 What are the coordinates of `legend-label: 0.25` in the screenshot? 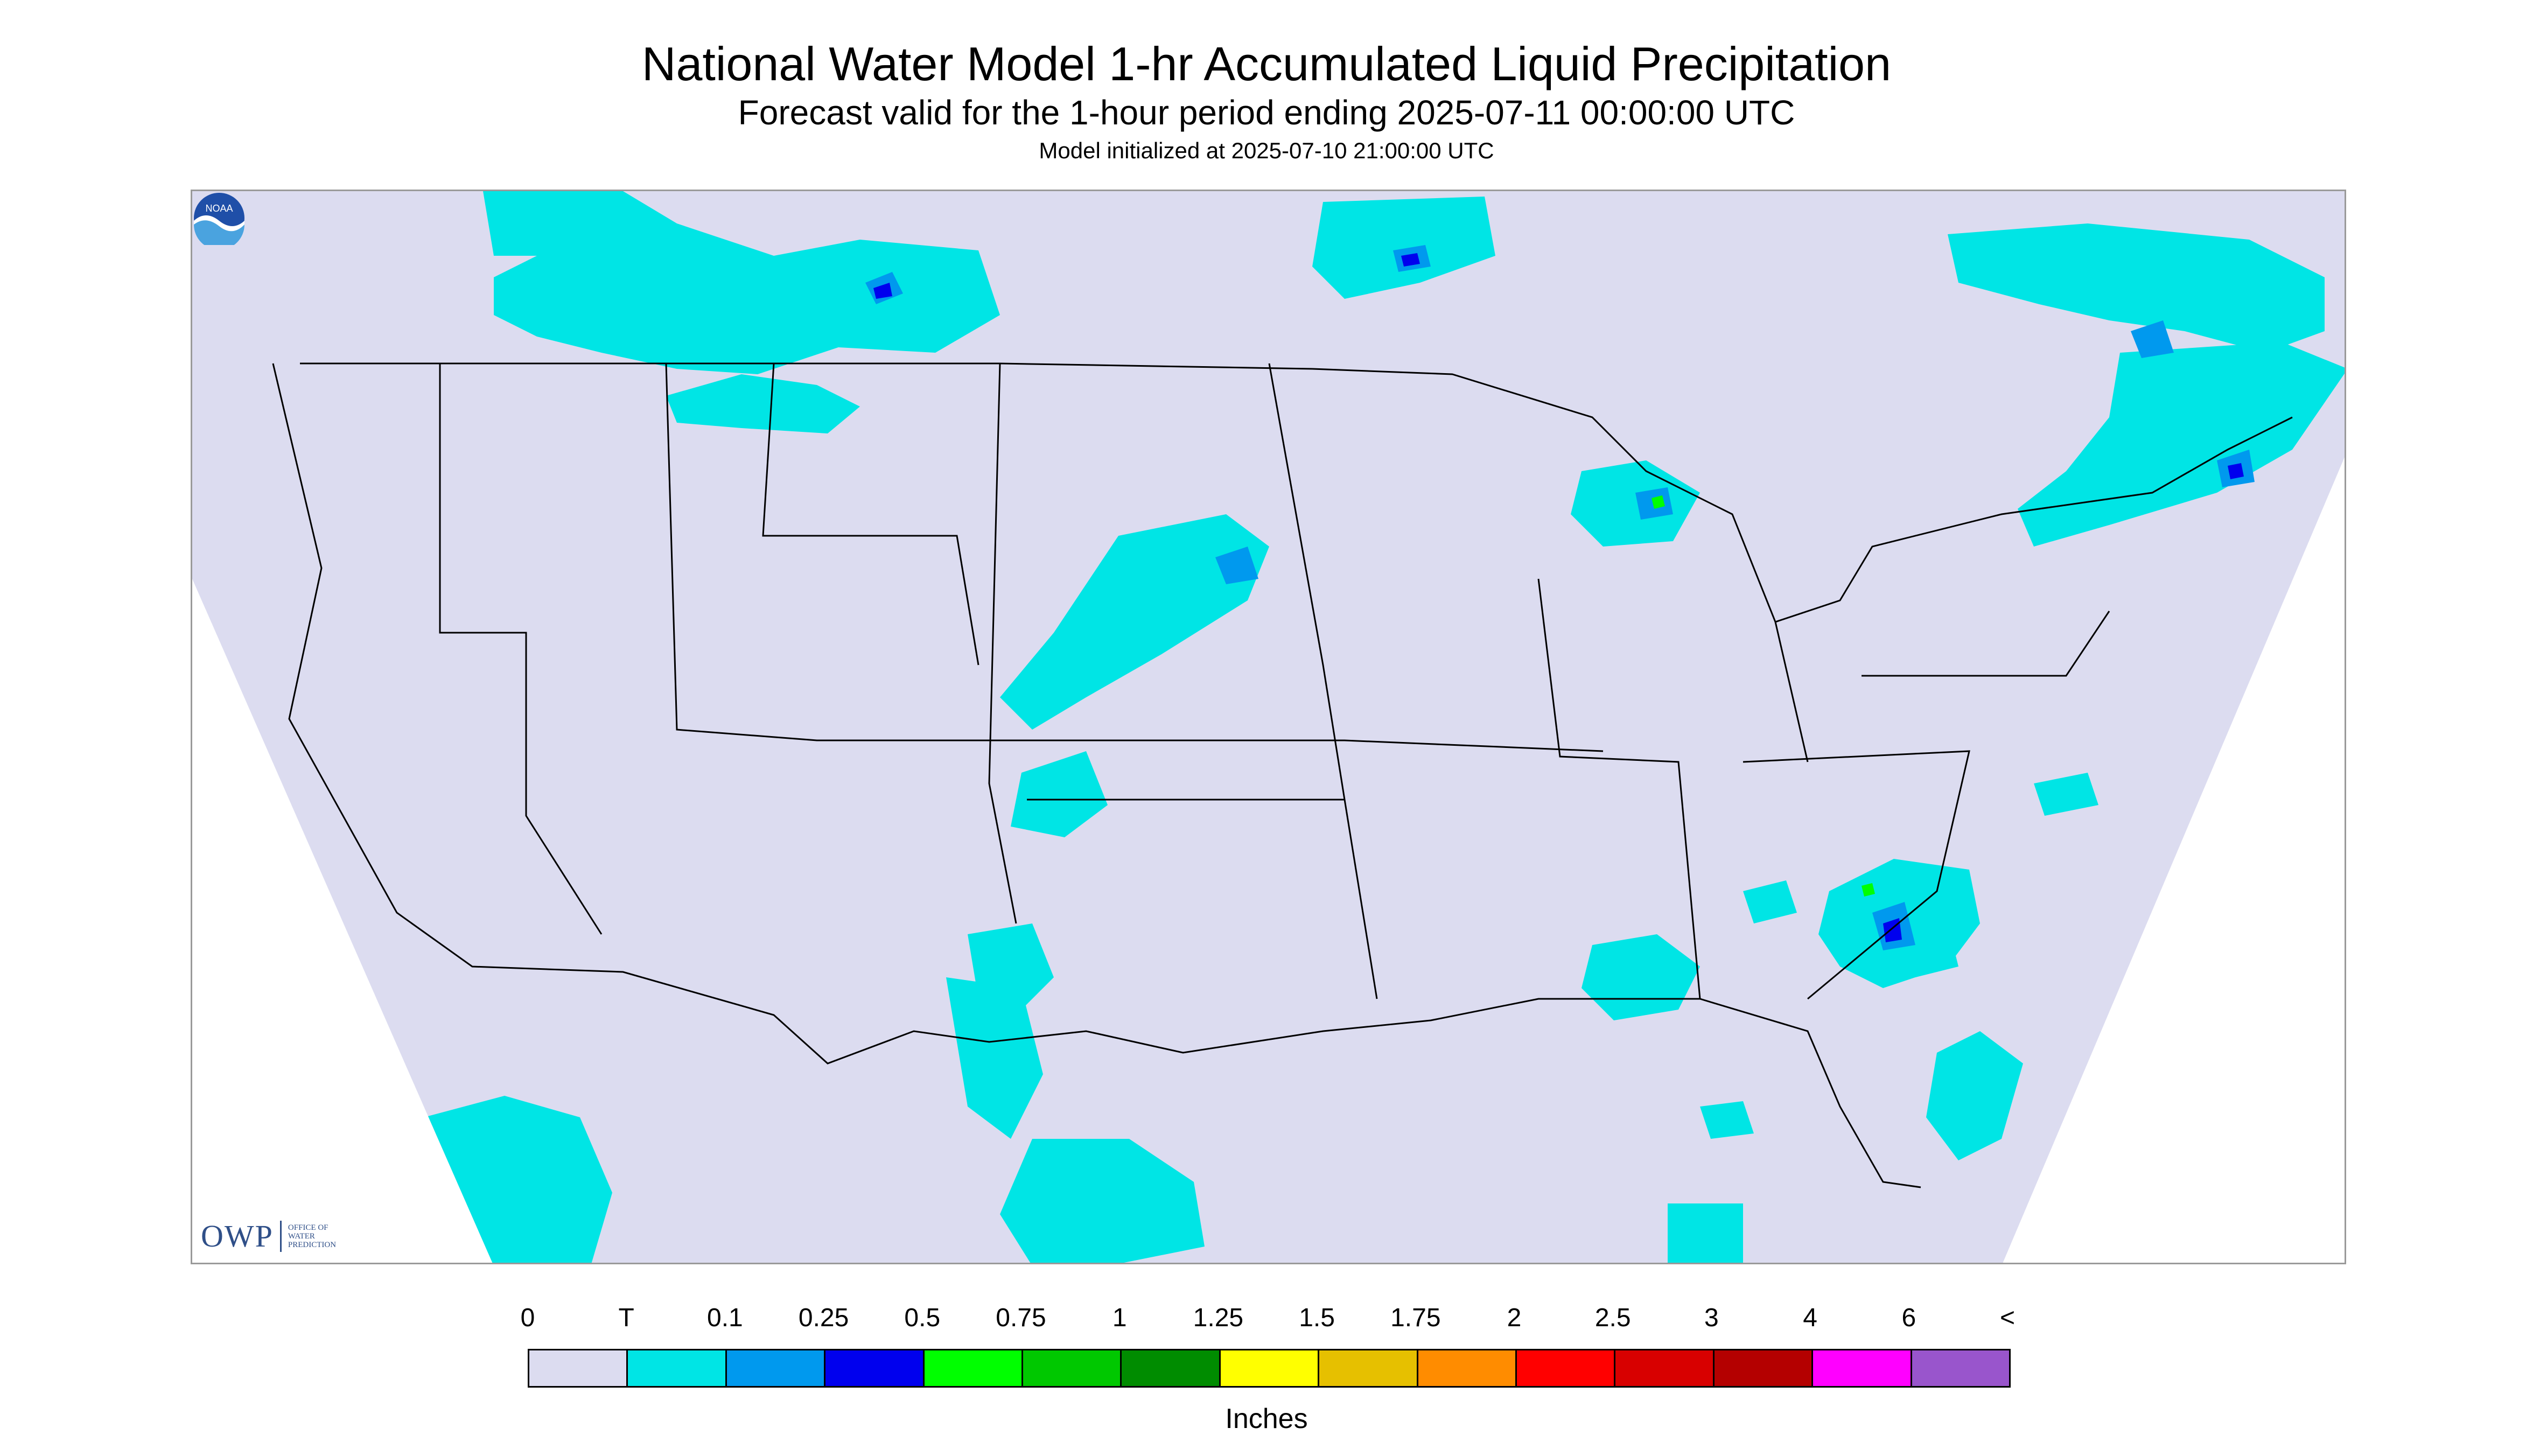 It's located at (824, 1318).